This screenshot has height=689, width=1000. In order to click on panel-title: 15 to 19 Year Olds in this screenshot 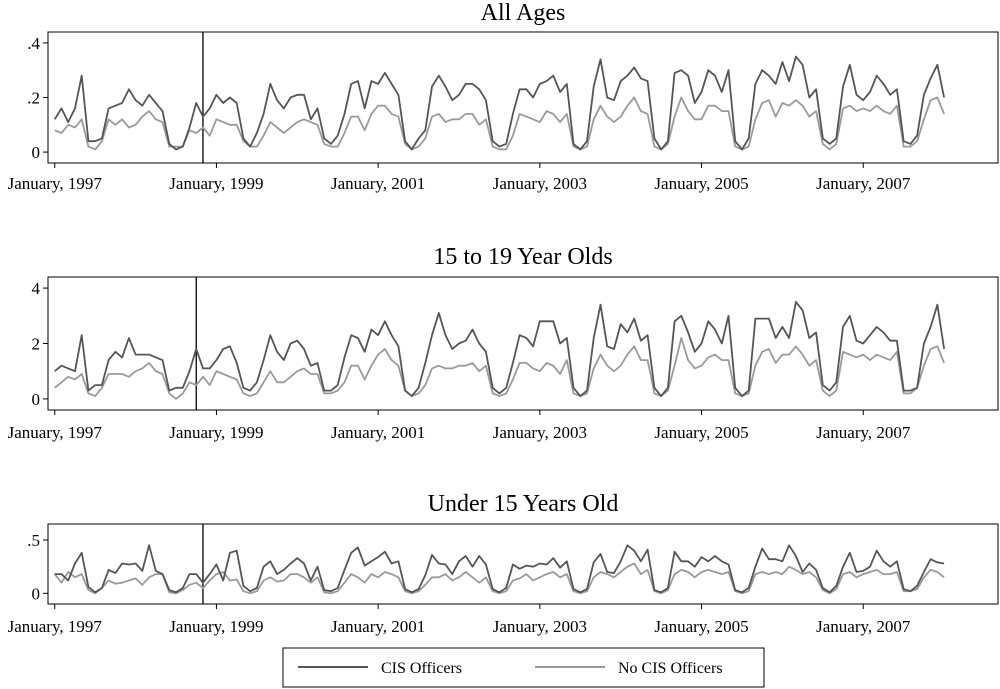, I will do `click(522, 257)`.